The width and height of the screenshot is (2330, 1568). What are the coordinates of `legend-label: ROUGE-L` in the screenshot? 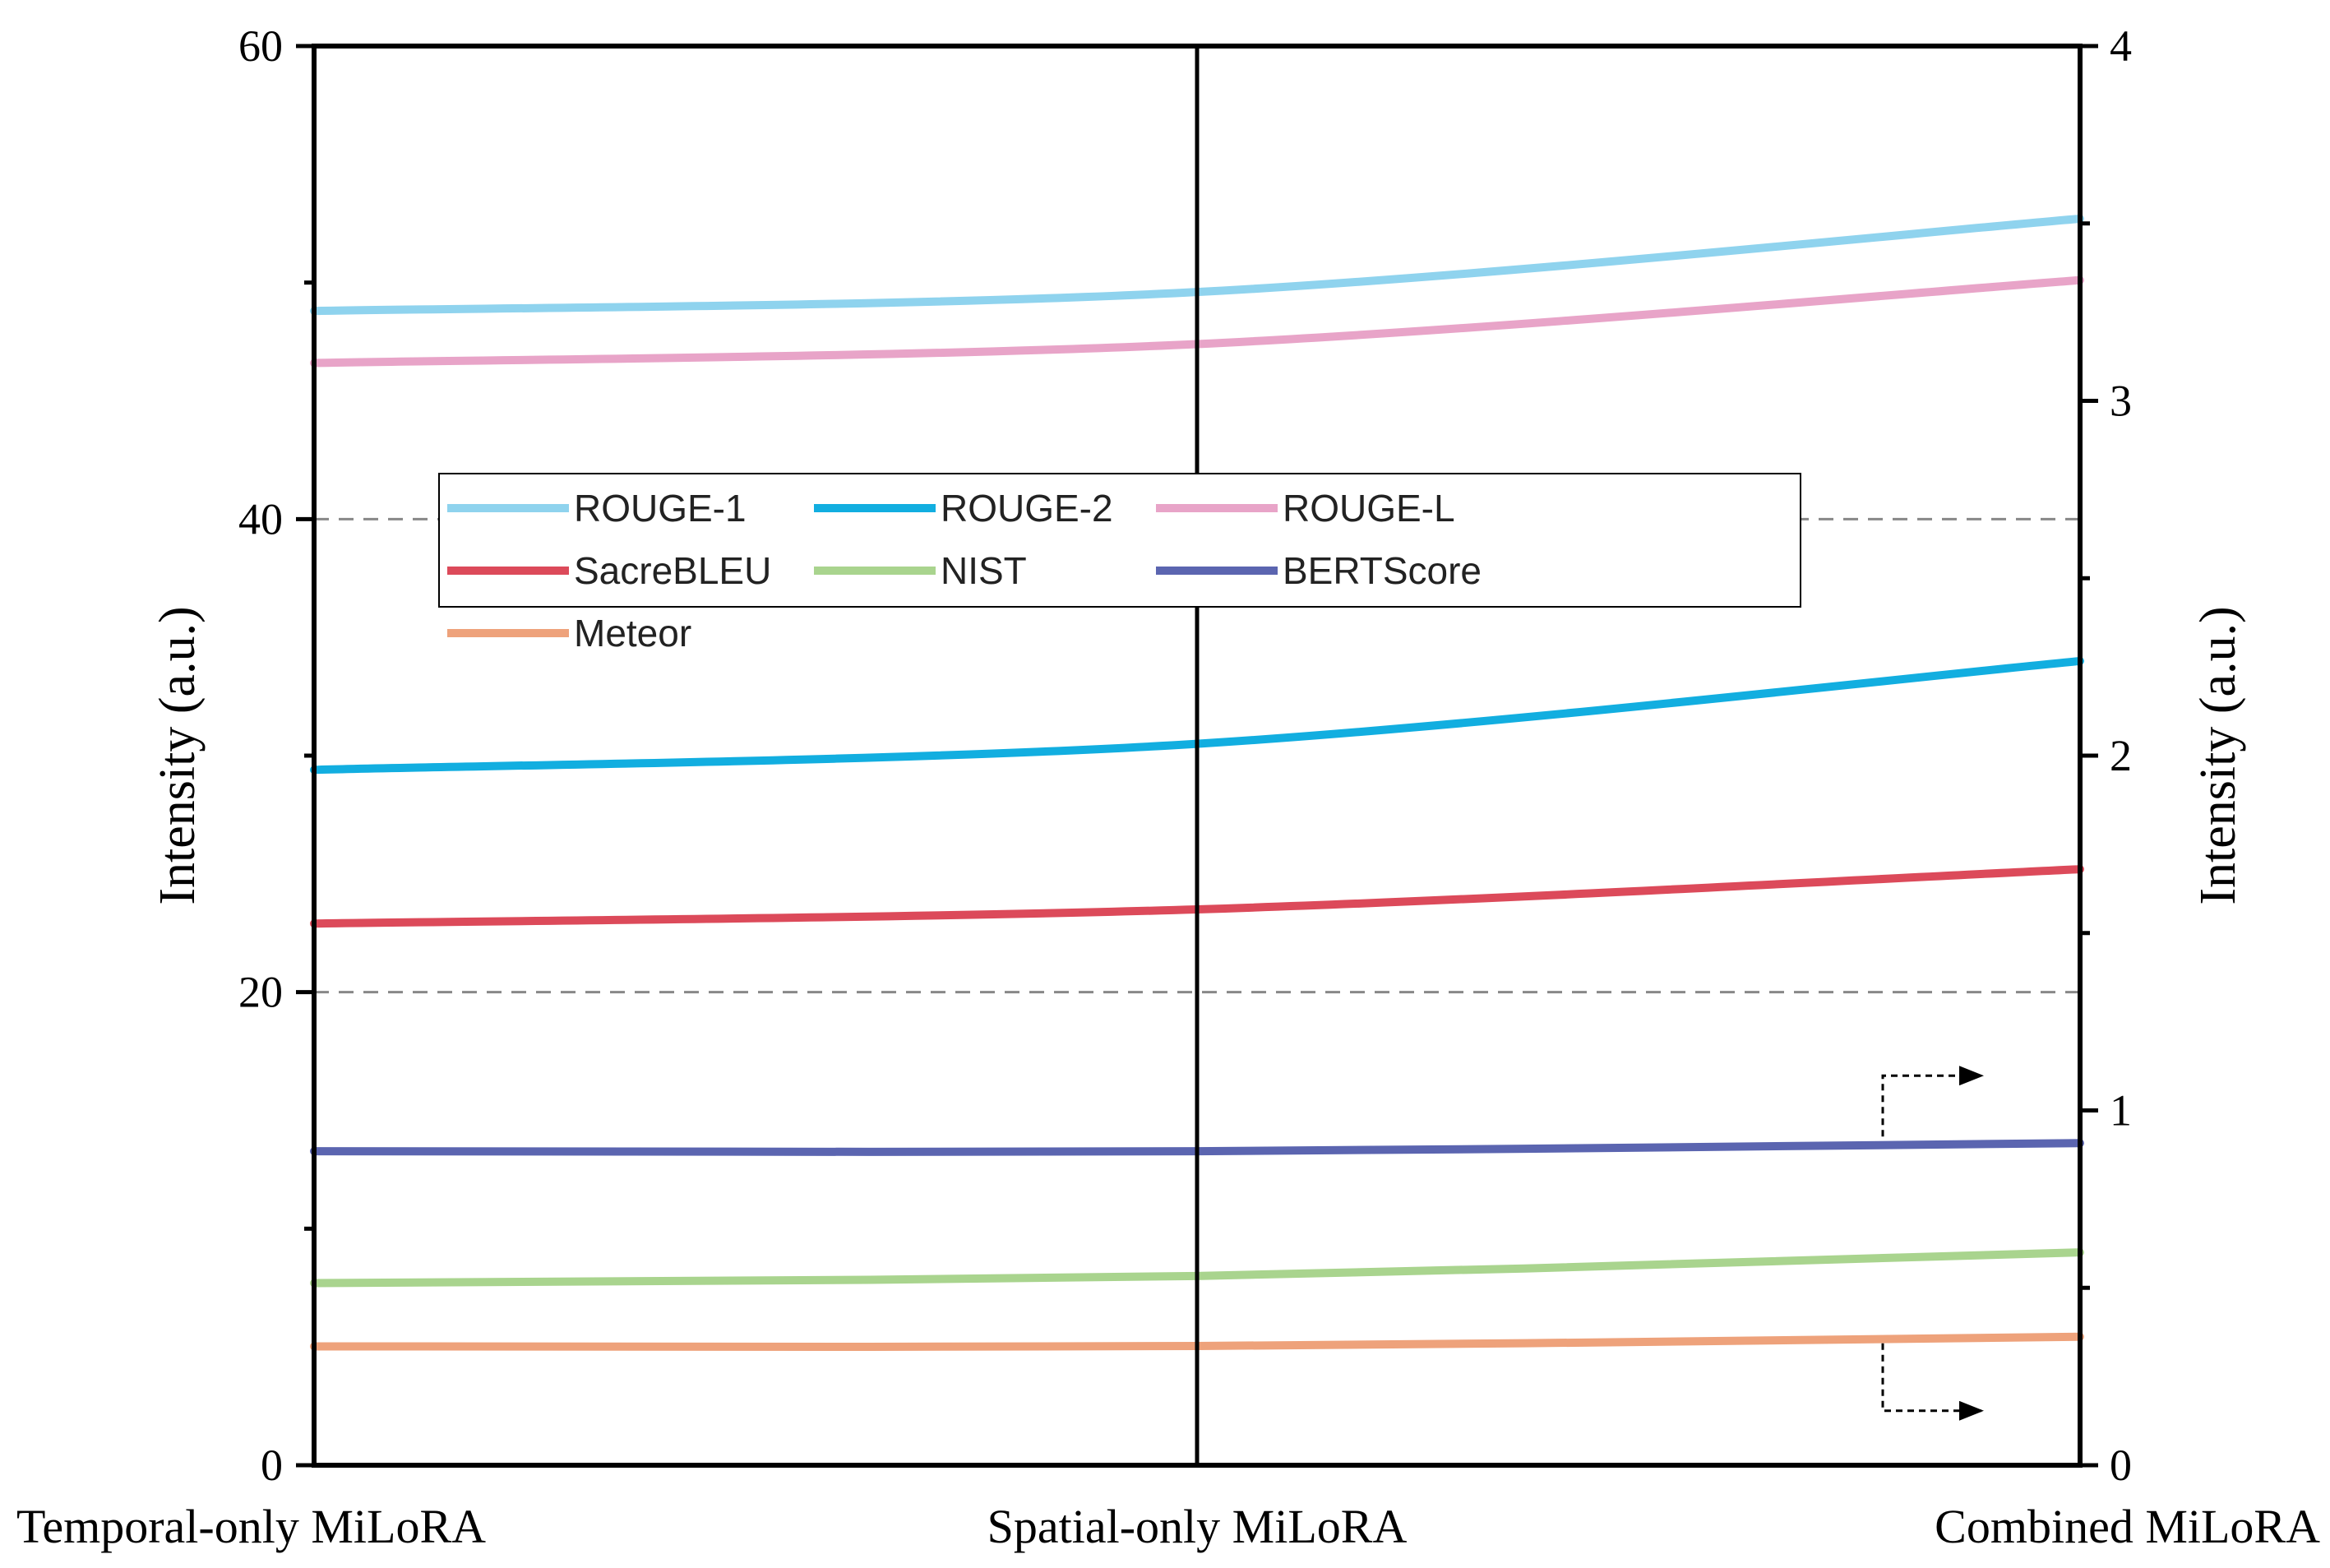 It's located at (1369, 508).